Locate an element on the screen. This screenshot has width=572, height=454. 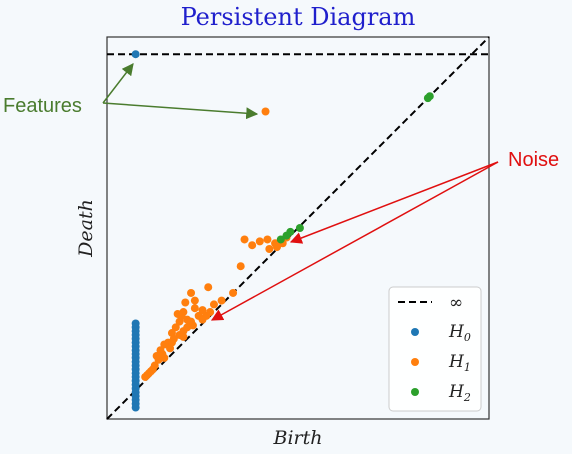
features-arrow-right is located at coordinates (180, 111).